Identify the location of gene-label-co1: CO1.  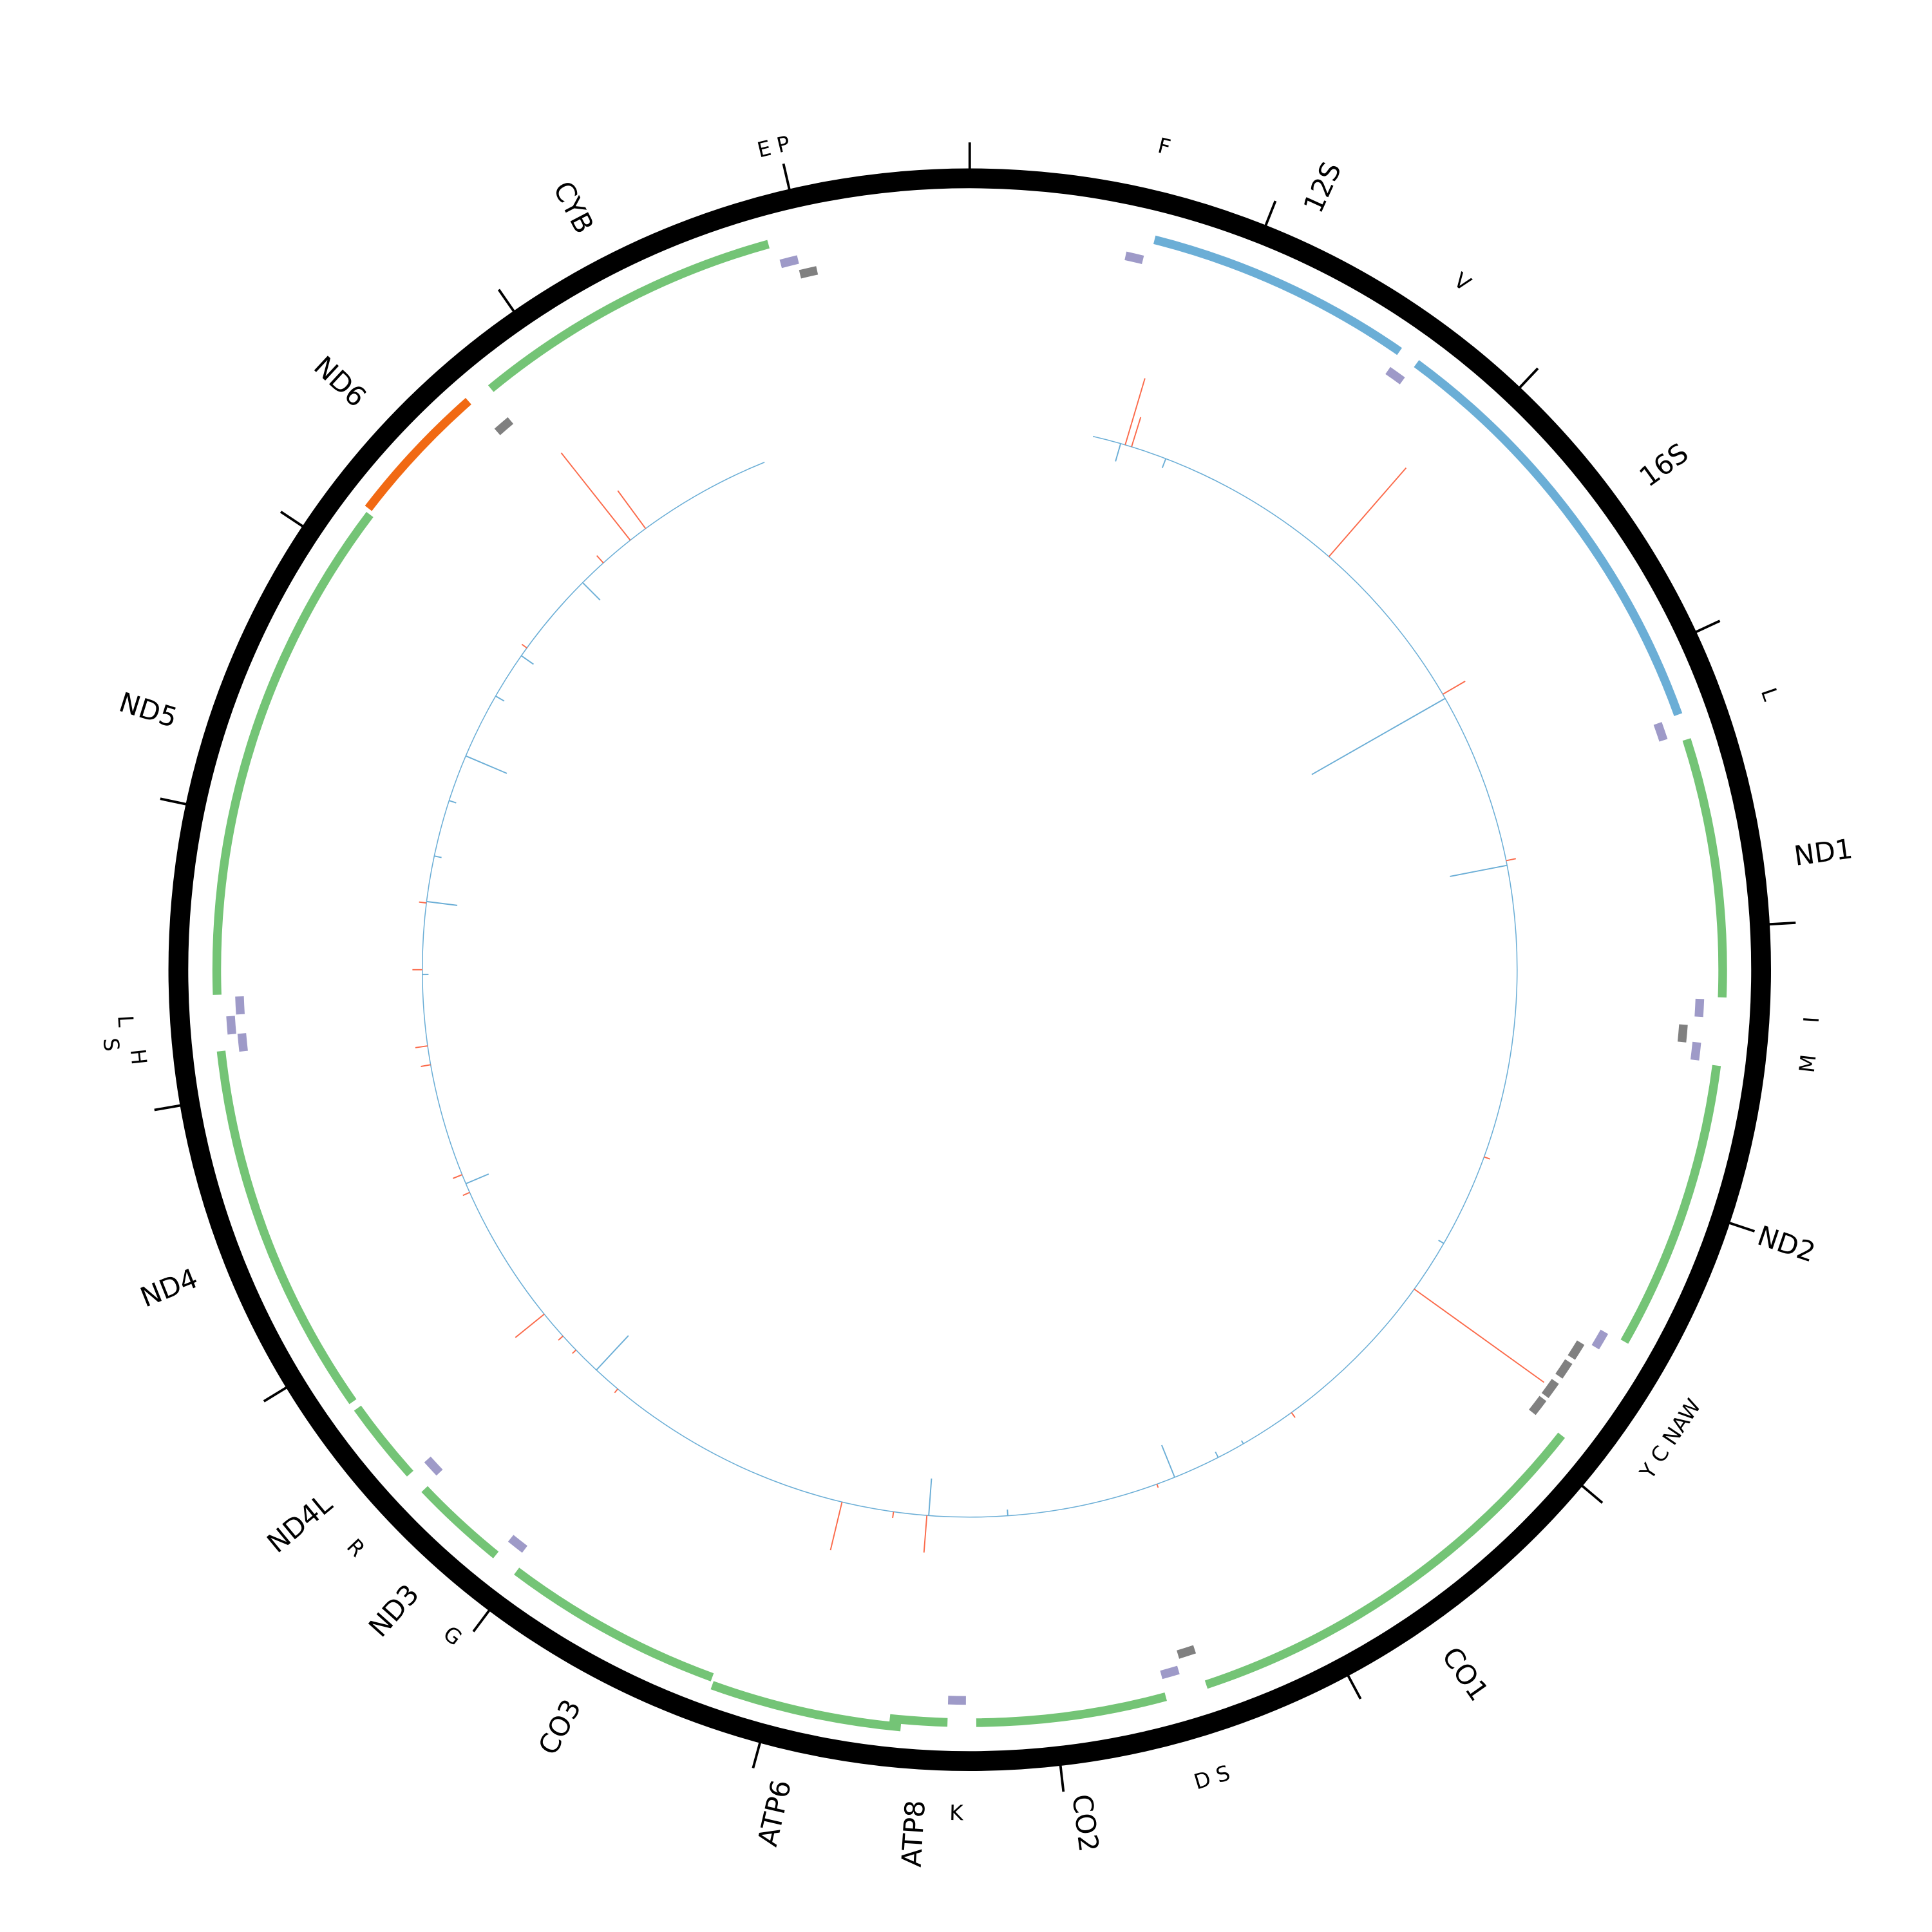
(1465, 1675).